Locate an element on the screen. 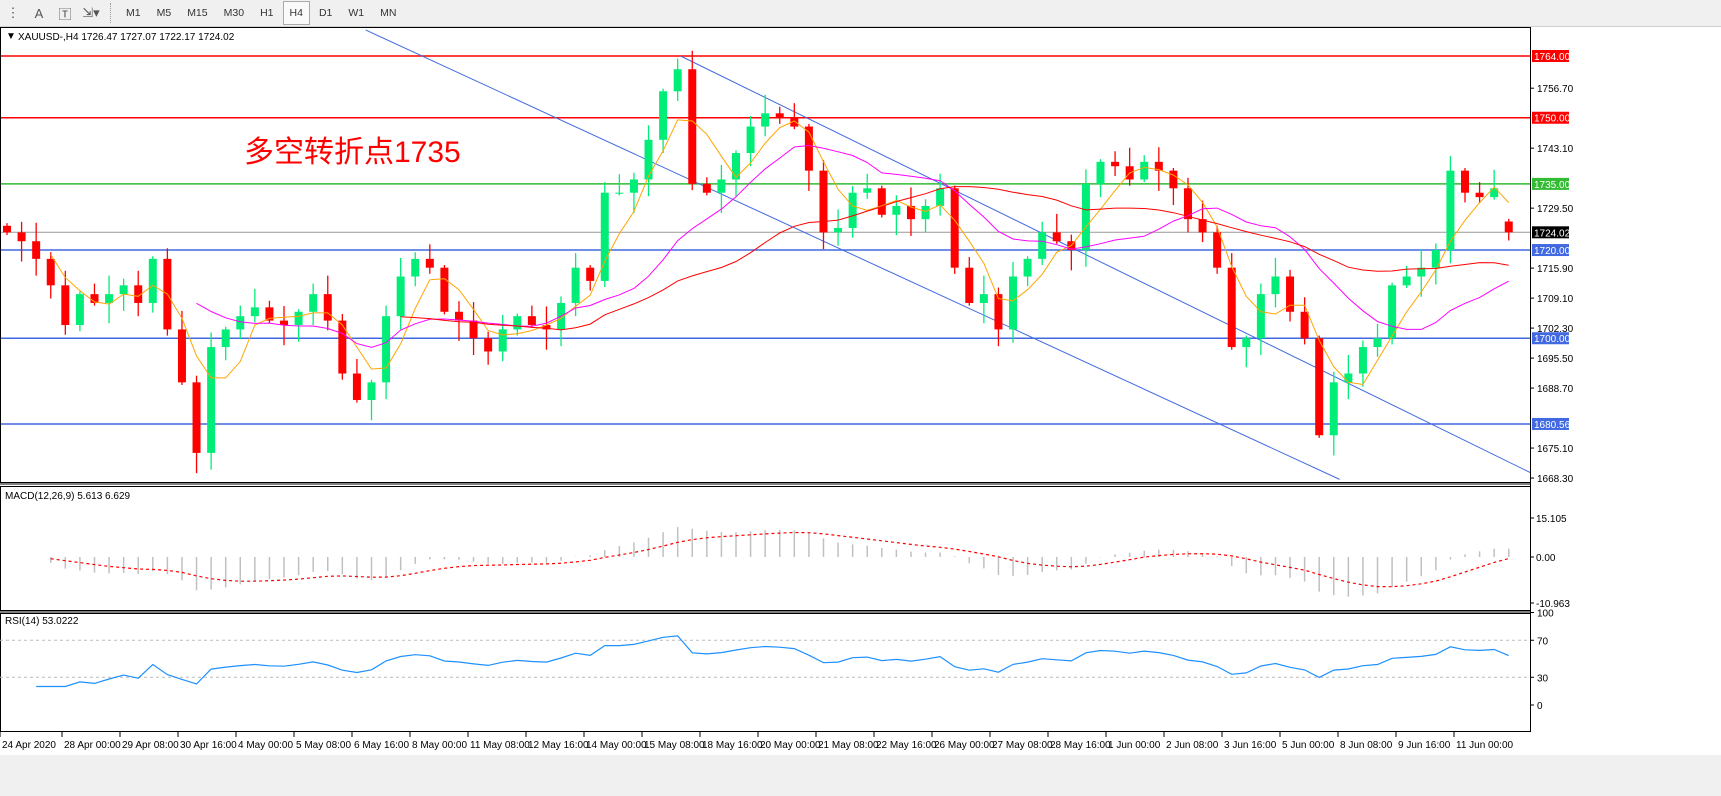 This screenshot has height=796, width=1721. level-price-tag: 1764.00 is located at coordinates (1552, 57).